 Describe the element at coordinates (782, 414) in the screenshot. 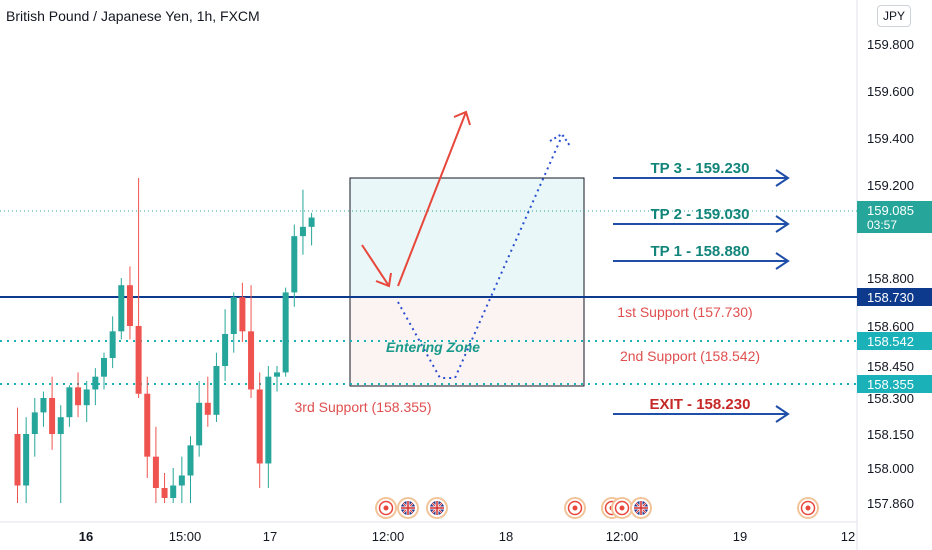

I see `exit-arrow-head` at that location.